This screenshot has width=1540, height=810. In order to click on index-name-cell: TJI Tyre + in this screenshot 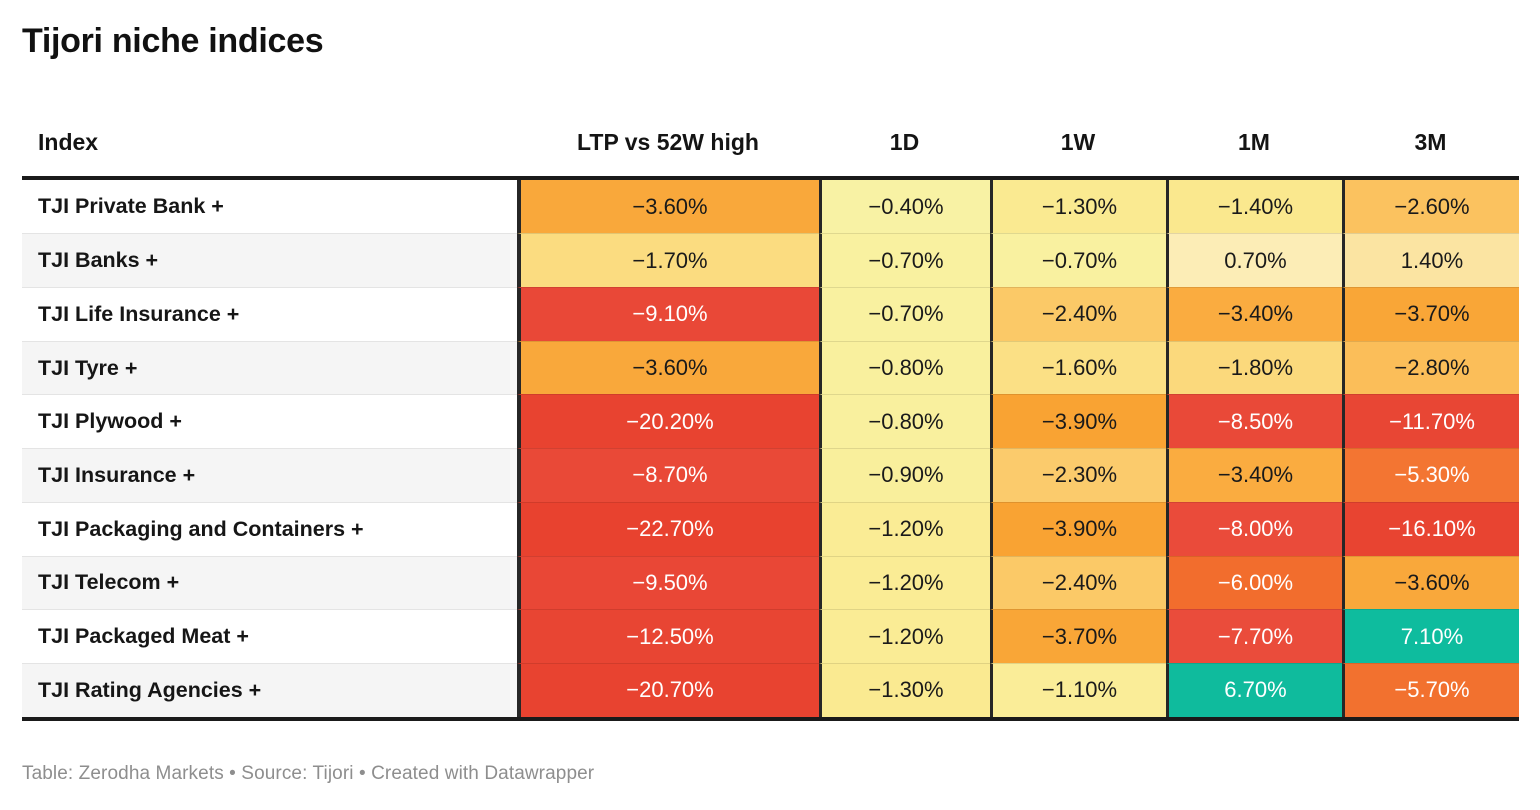, I will do `click(269, 367)`.